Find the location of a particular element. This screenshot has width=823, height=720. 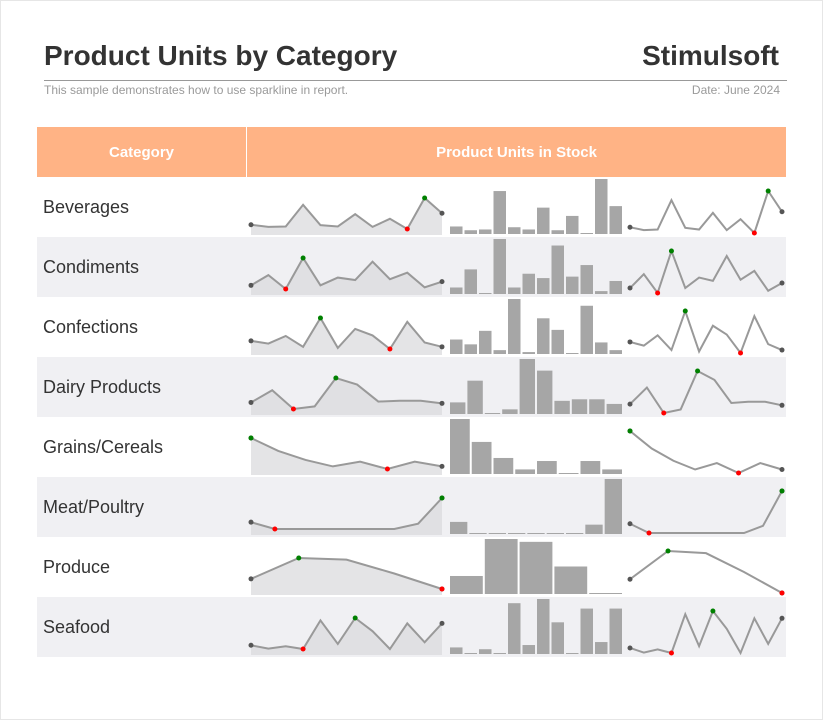

table-row: Confections is located at coordinates (411, 327).